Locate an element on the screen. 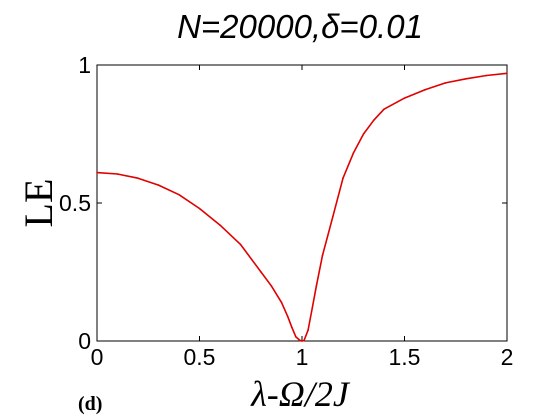 The image size is (560, 420). y-tick-label: 1 is located at coordinates (84, 65).